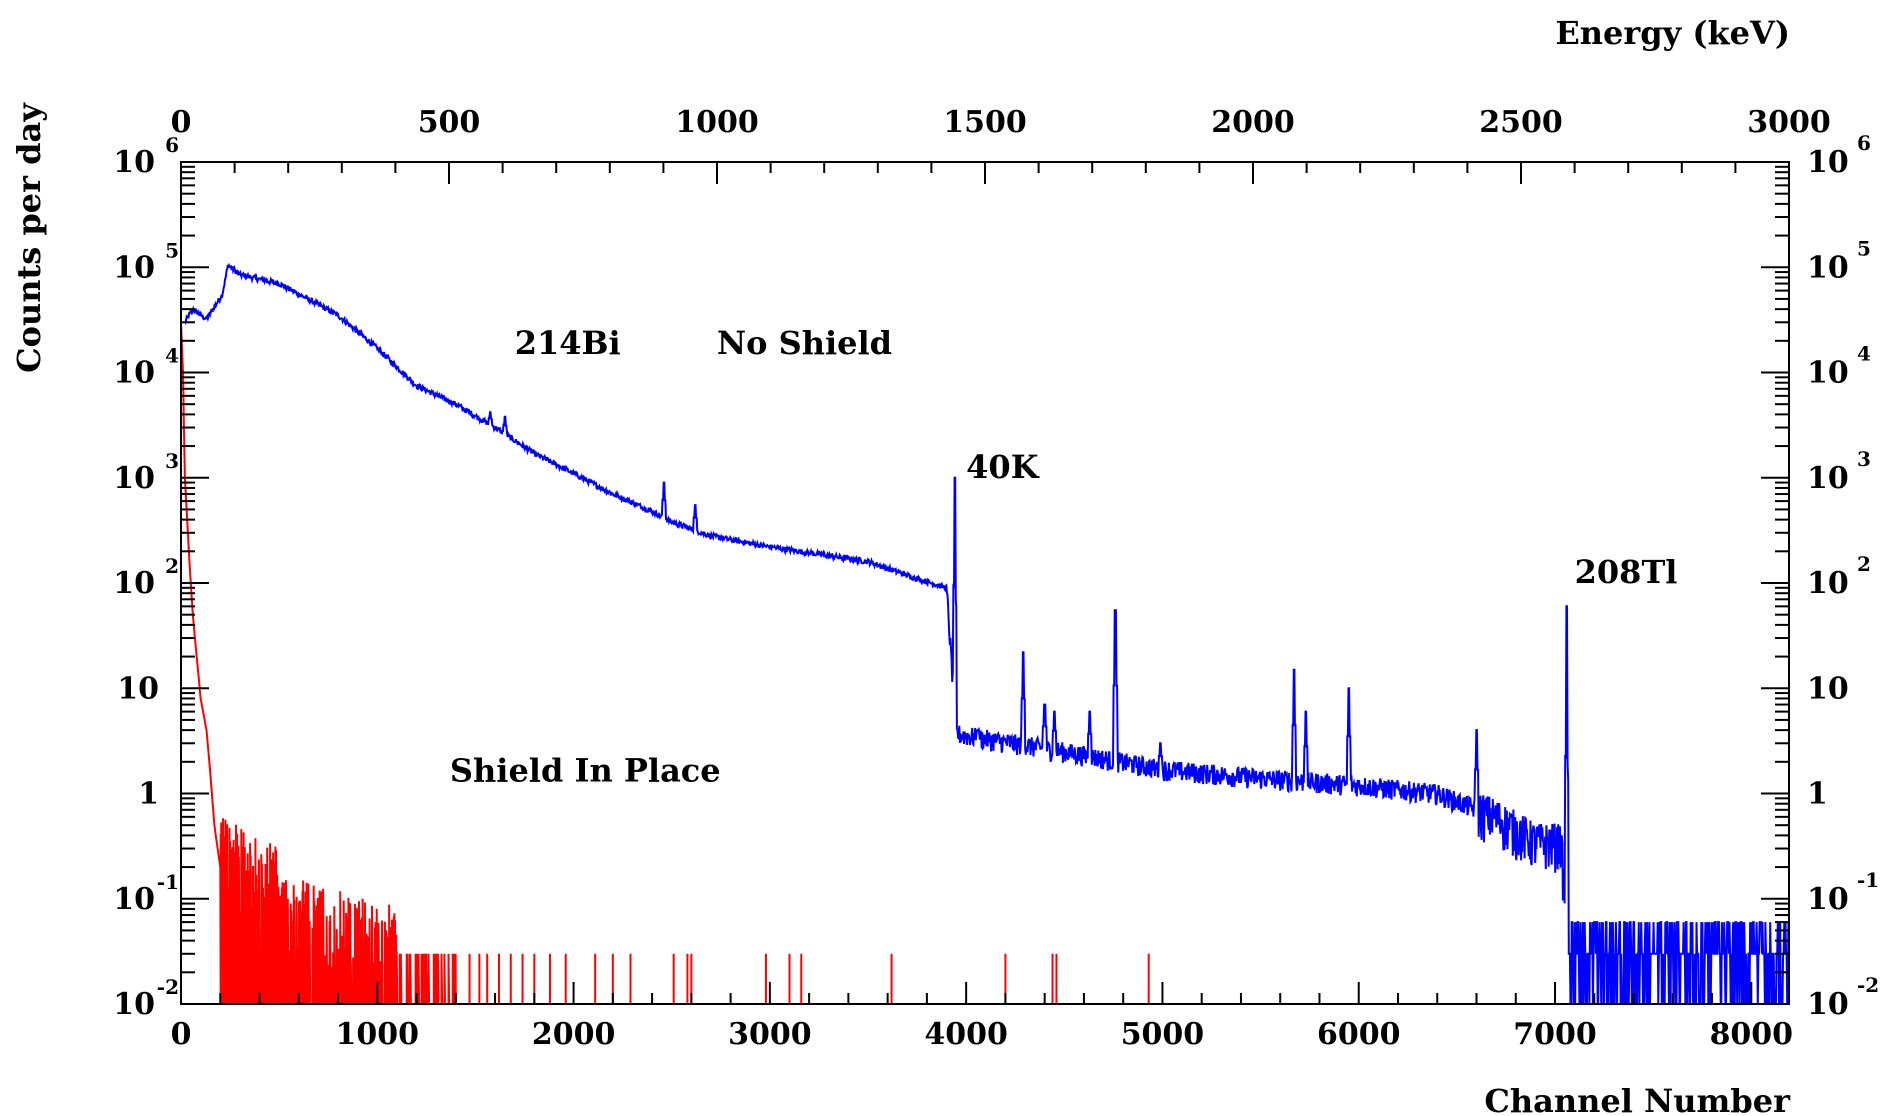 The width and height of the screenshot is (1890, 1116). What do you see at coordinates (172, 461) in the screenshot?
I see `y-tick-exponent: 3` at bounding box center [172, 461].